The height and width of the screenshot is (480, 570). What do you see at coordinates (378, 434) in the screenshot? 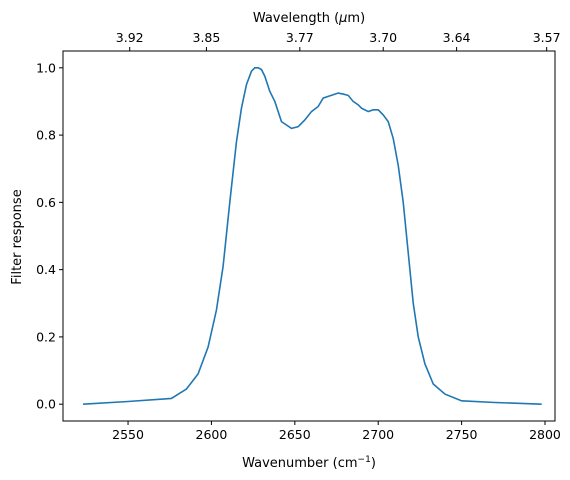
I see `x-tick-label: 2700` at bounding box center [378, 434].